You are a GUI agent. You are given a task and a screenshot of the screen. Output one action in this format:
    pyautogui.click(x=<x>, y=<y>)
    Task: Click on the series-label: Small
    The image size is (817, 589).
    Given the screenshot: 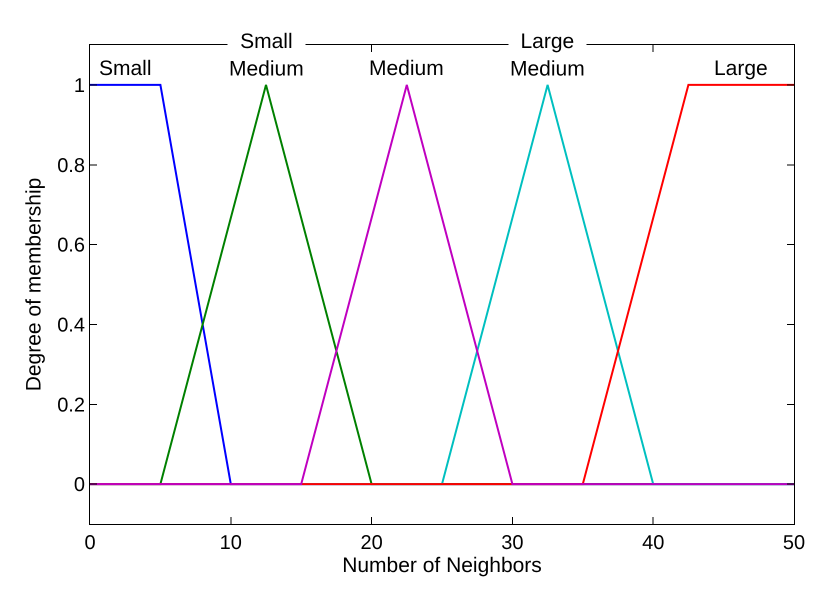 What is the action you would take?
    pyautogui.click(x=125, y=68)
    